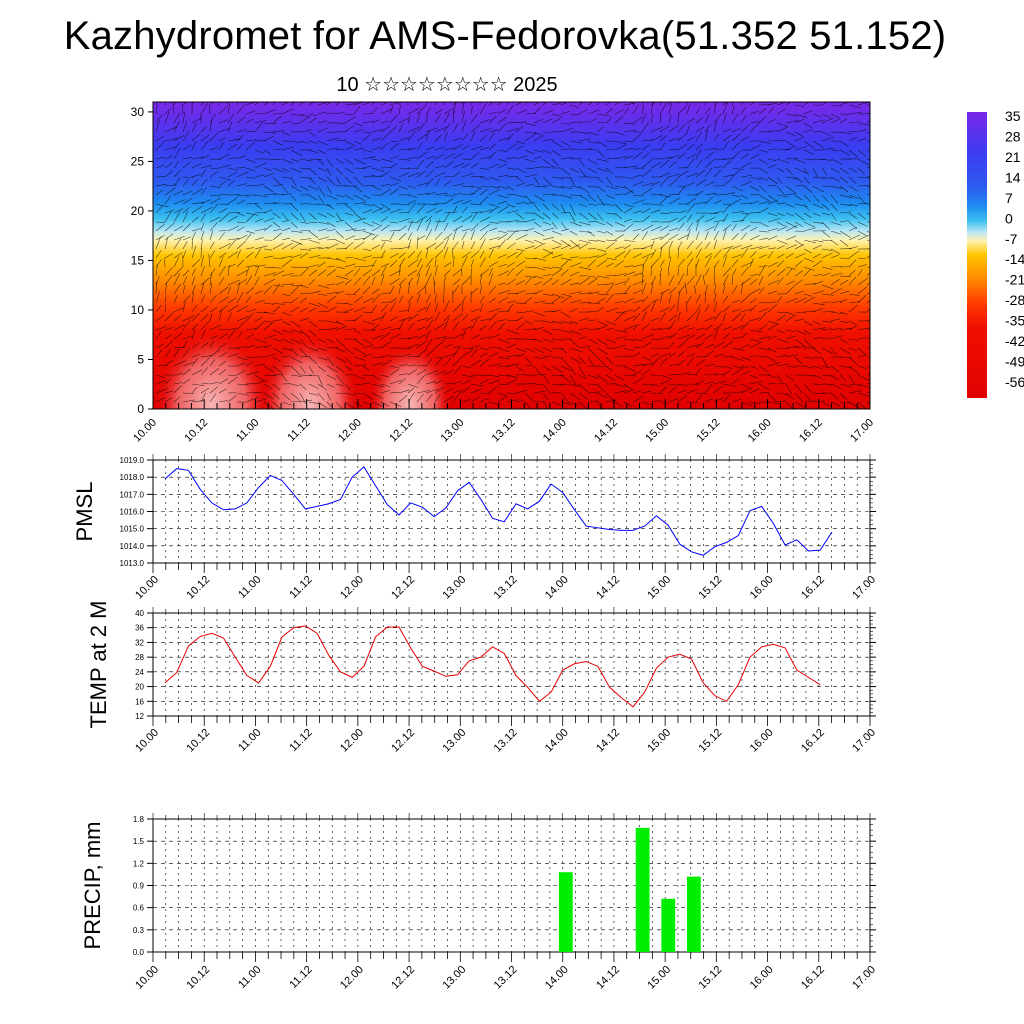 The height and width of the screenshot is (1024, 1024). What do you see at coordinates (1014, 300) in the screenshot?
I see `colorbar-label: -28` at bounding box center [1014, 300].